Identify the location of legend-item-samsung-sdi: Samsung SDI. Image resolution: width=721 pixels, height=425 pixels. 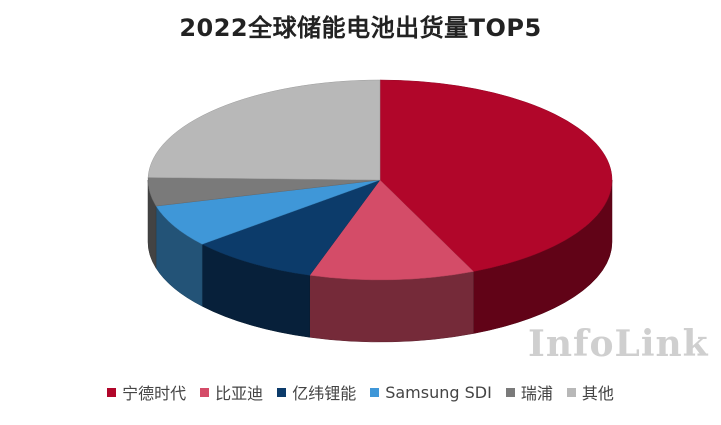
(431, 392).